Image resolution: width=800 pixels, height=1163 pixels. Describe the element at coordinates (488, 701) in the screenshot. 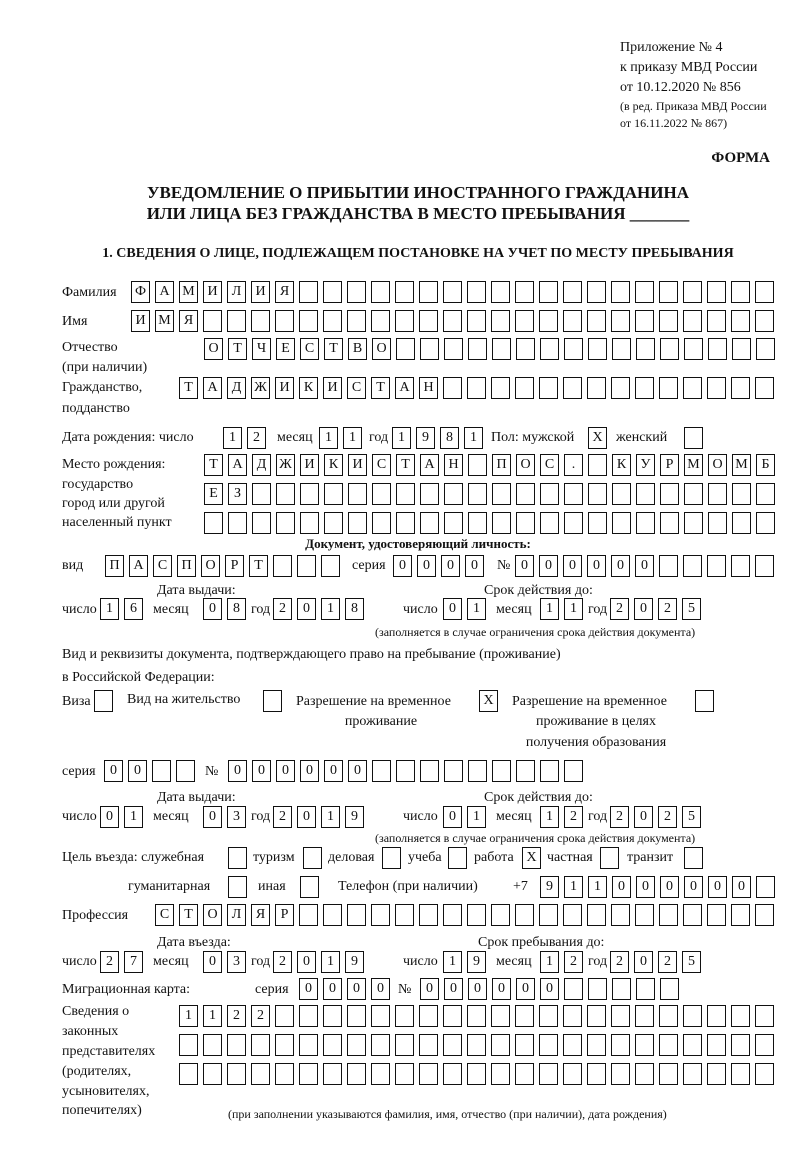

I see `temp-residence-checkbox: X` at that location.